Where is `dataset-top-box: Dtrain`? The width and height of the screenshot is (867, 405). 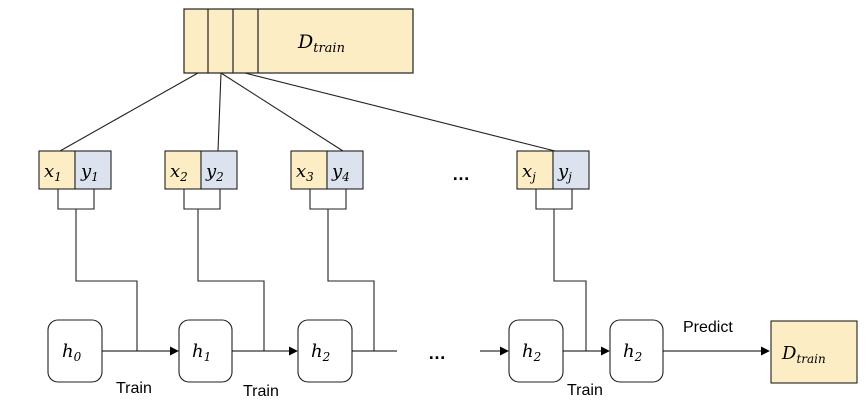 dataset-top-box: Dtrain is located at coordinates (298, 41).